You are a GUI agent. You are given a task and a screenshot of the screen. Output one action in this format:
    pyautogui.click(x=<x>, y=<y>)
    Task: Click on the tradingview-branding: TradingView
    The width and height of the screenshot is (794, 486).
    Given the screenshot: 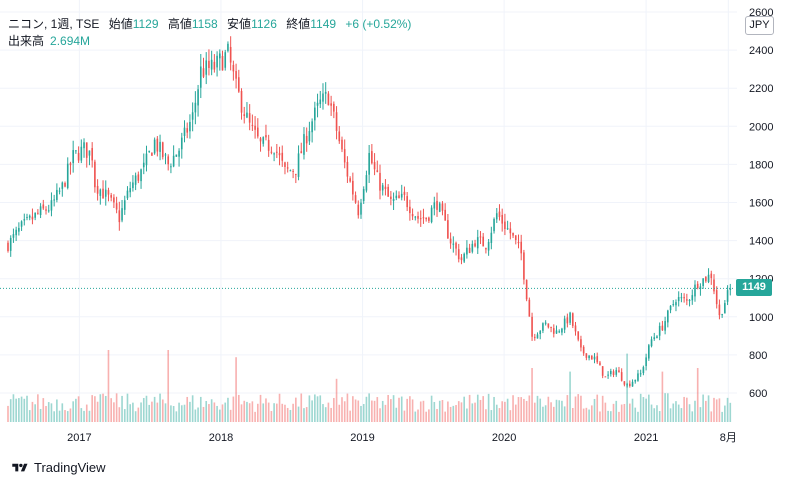 What is the action you would take?
    pyautogui.click(x=58, y=467)
    